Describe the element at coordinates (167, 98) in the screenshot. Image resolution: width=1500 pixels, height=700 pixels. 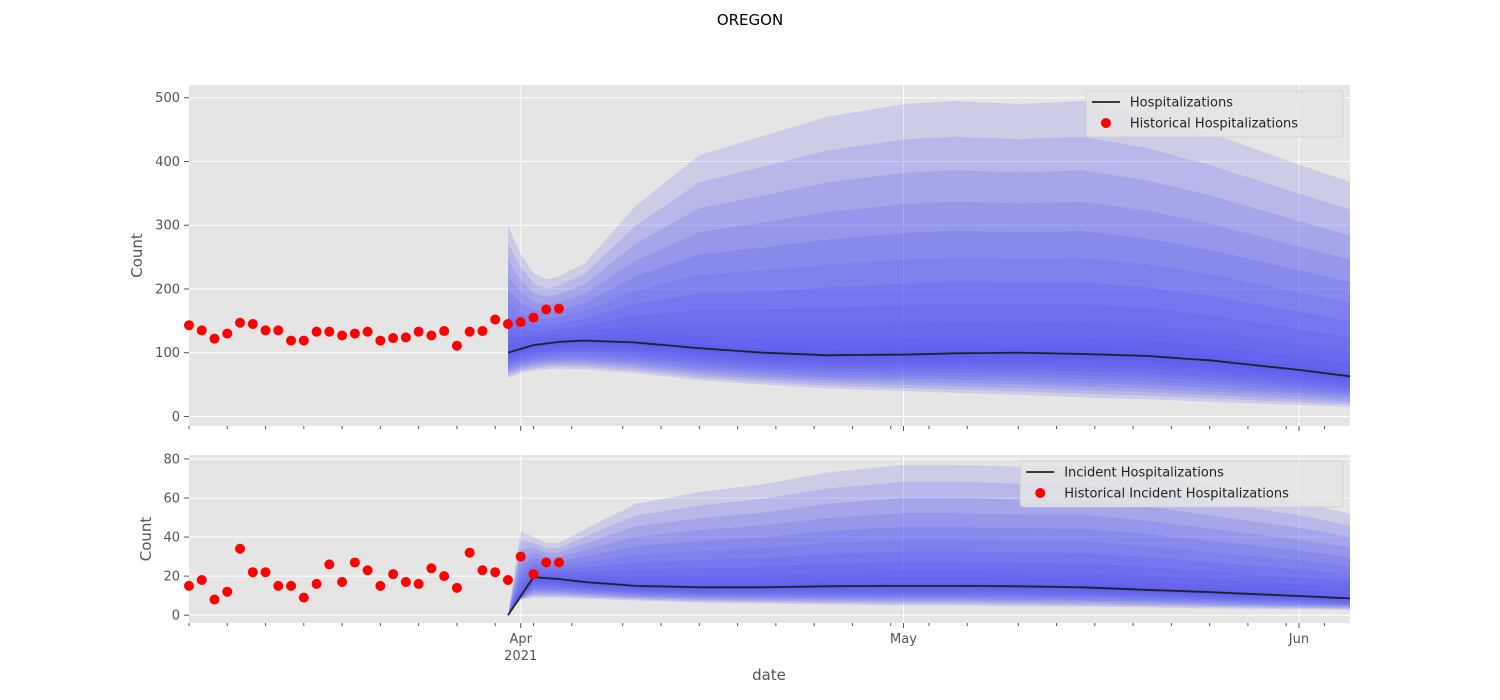
I see `y-tick-label: 500` at that location.